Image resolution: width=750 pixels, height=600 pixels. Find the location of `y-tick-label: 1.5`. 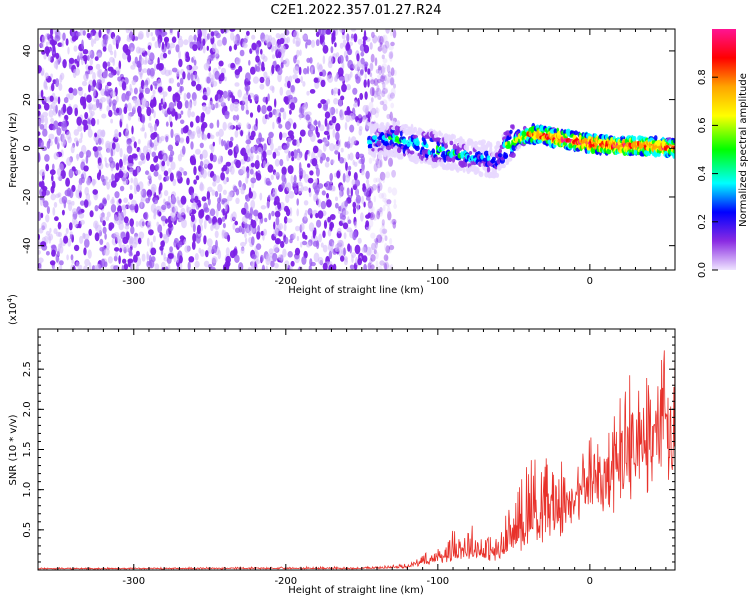

y-tick-label: 1.5 is located at coordinates (27, 450).